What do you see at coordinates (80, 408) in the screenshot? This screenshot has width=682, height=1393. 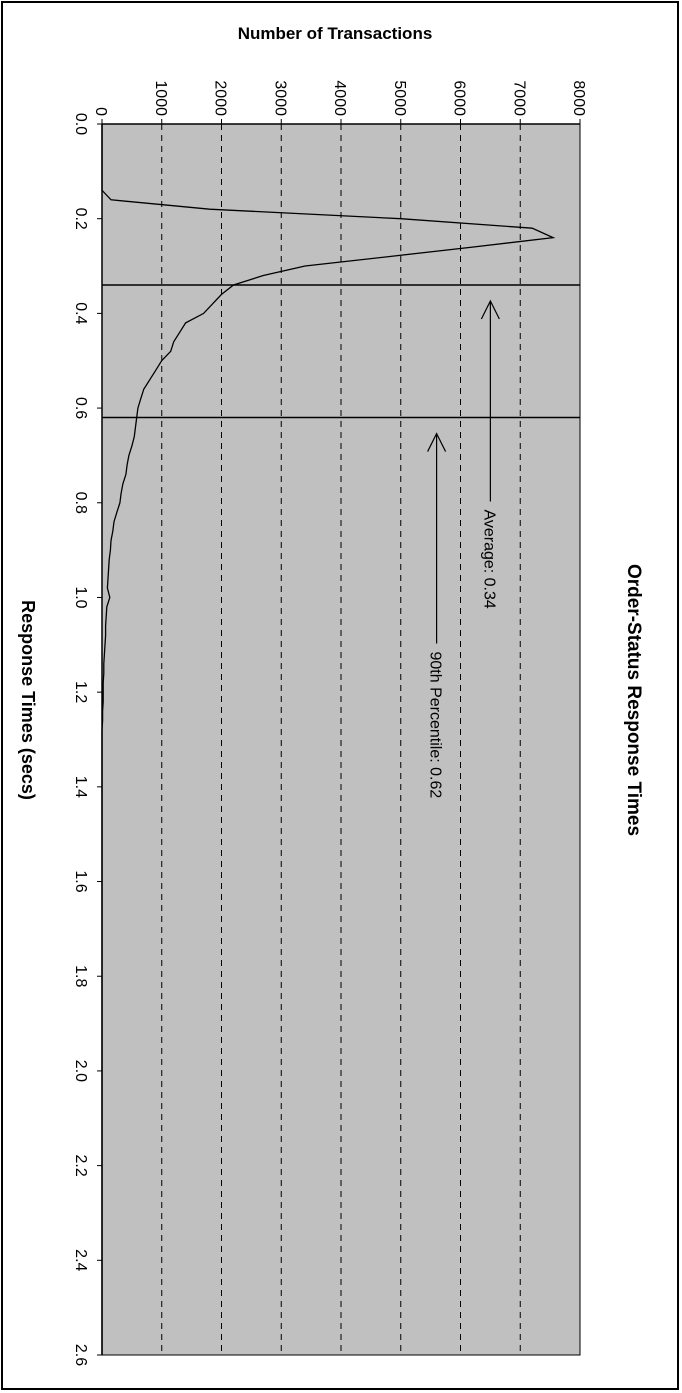 I see `x-tick-label: 0.6` at bounding box center [80, 408].